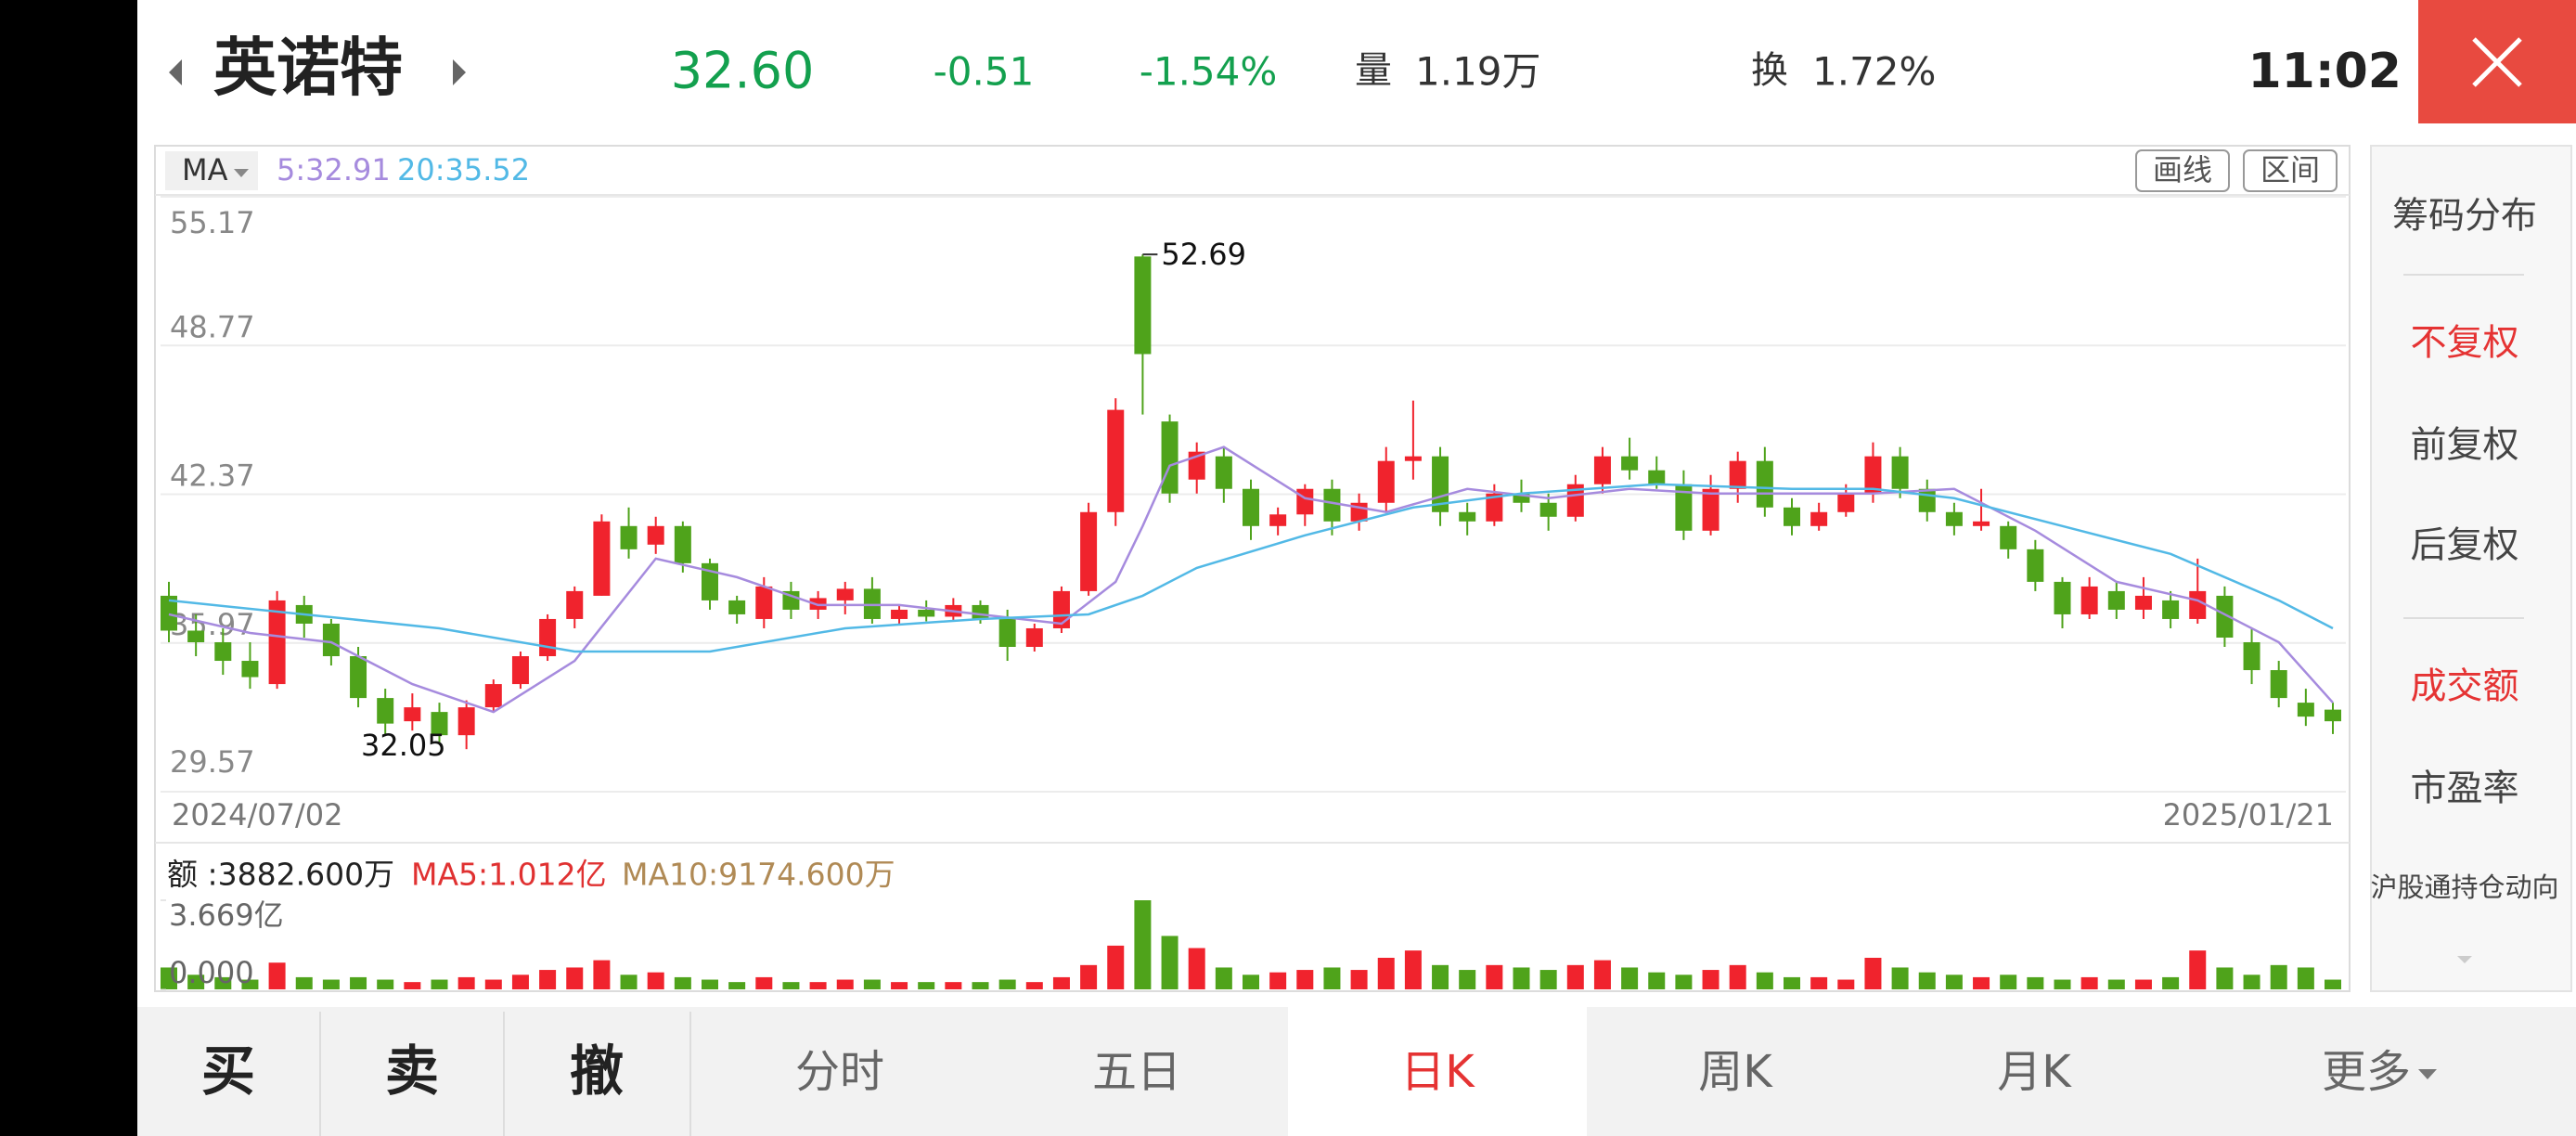 Image resolution: width=2576 pixels, height=1136 pixels. Describe the element at coordinates (1478, 72) in the screenshot. I see `volume: 1.19万` at that location.